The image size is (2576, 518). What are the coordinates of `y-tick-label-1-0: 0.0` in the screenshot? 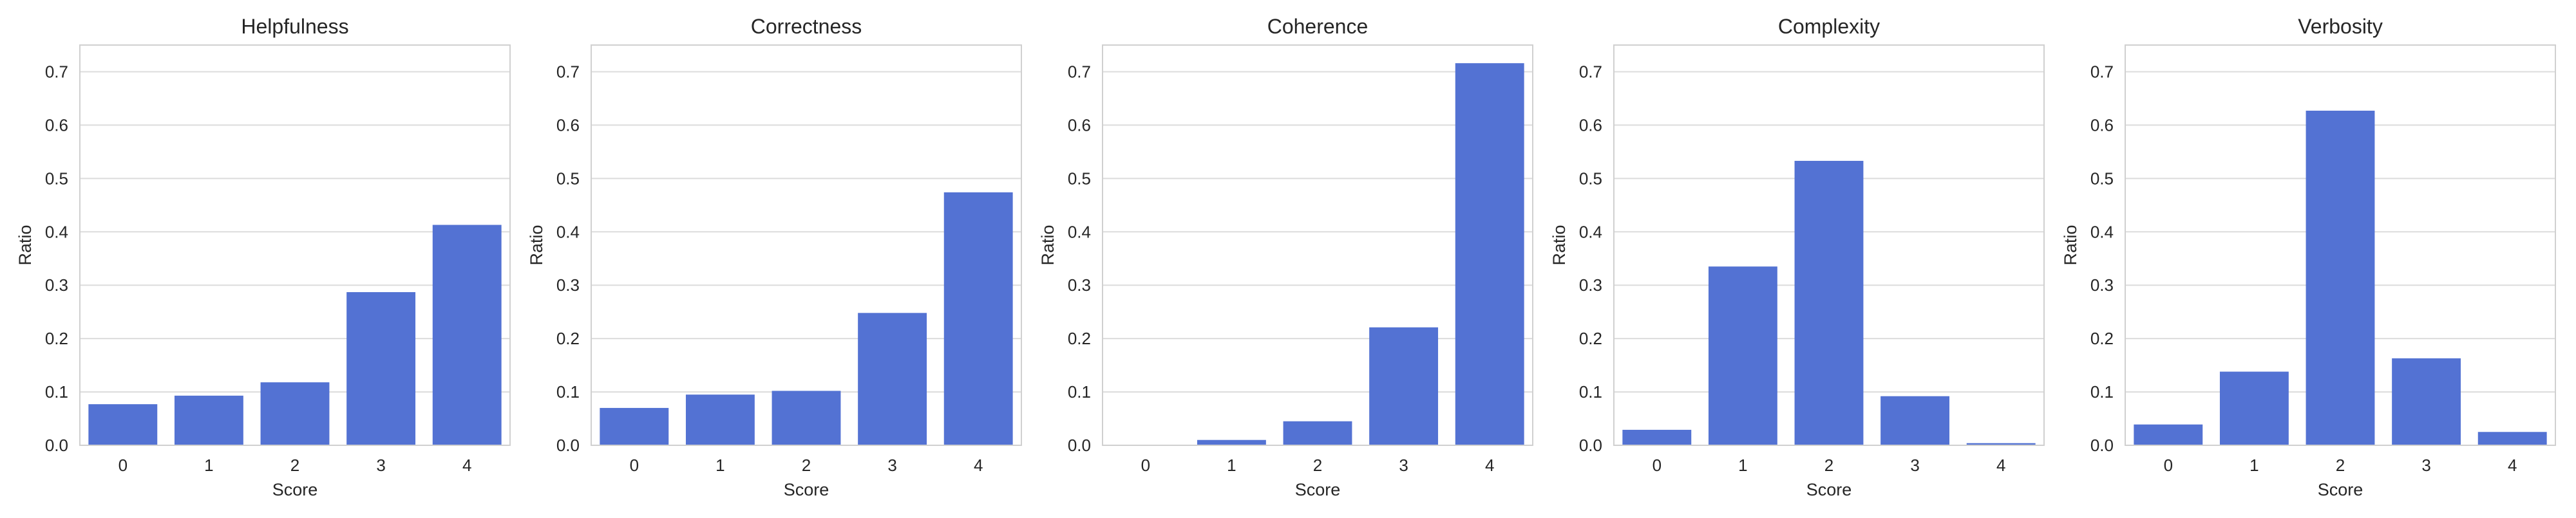 It's located at (568, 445).